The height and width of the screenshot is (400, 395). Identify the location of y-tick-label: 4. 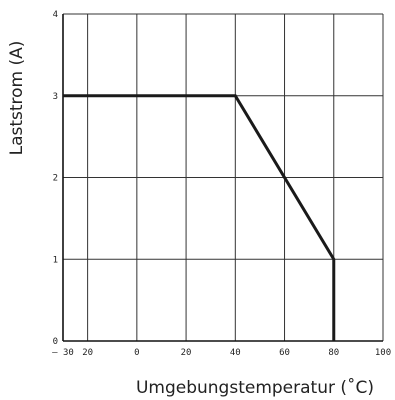
(55, 15).